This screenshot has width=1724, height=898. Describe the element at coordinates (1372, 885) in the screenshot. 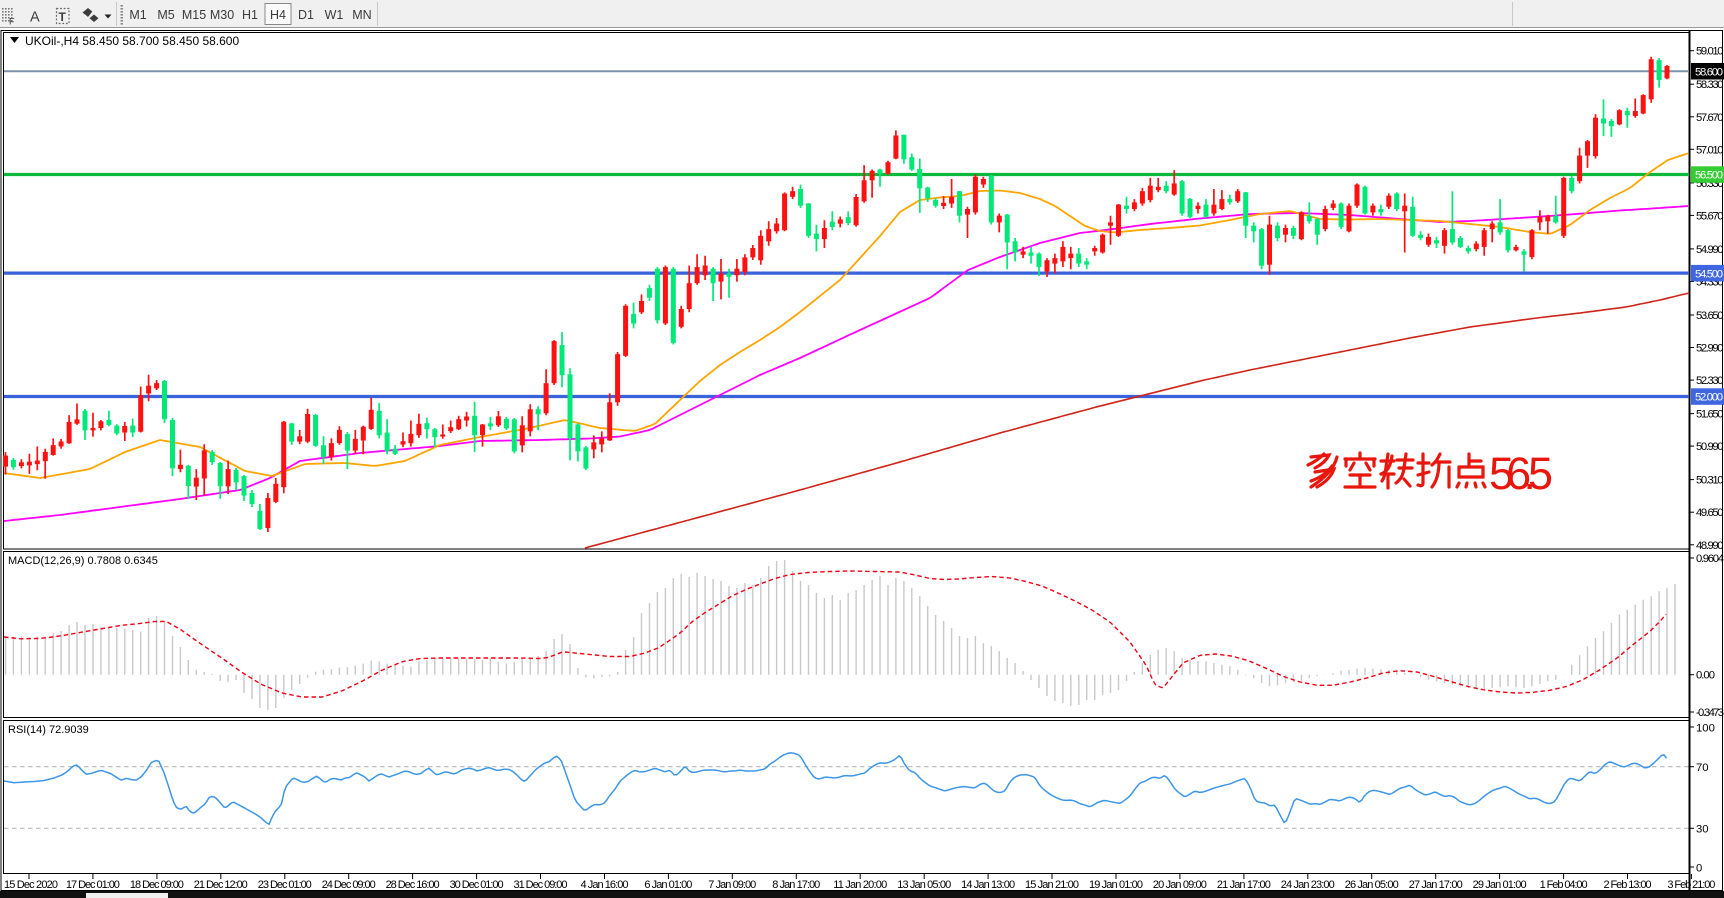

I see `svg-text: 26 Jan 05:00` at that location.